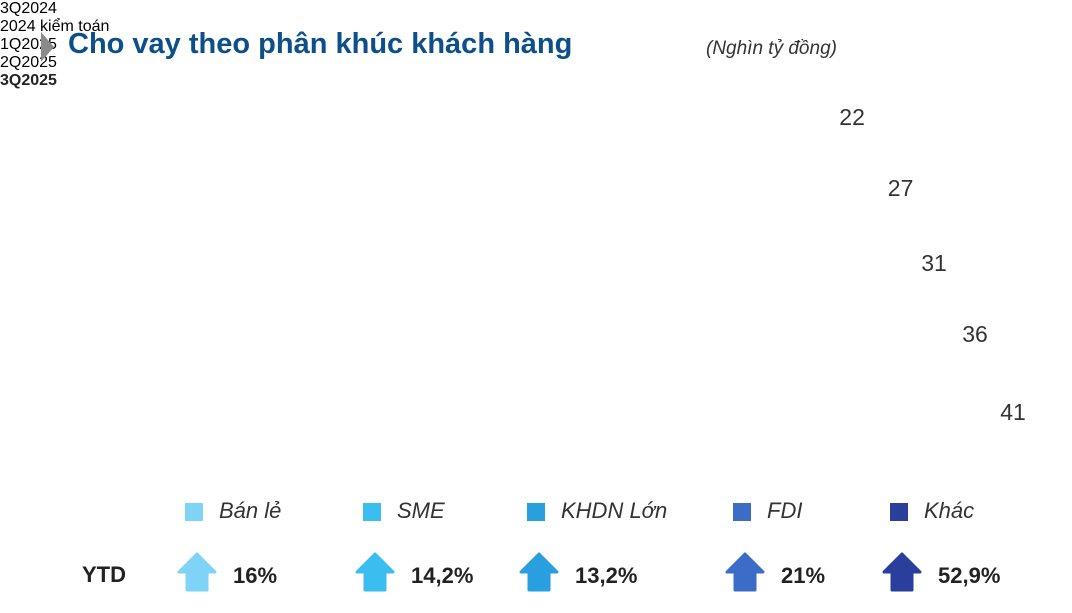  I want to click on value-label: 96, so click(798, 116).